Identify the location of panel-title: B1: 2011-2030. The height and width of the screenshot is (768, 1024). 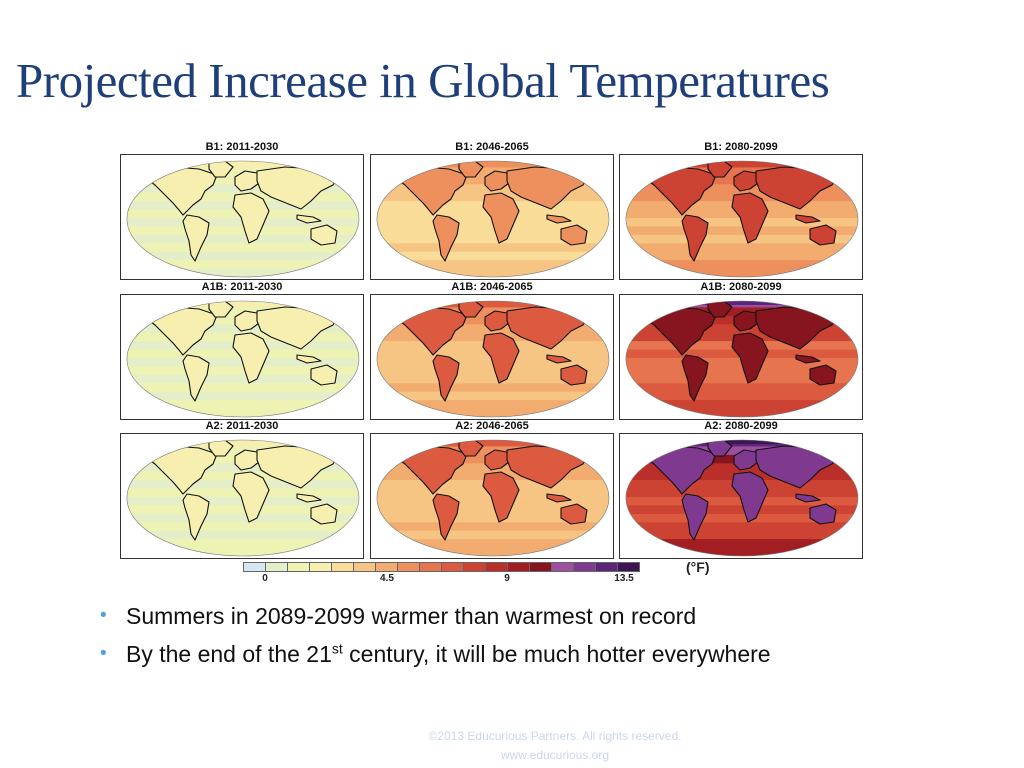
(242, 147).